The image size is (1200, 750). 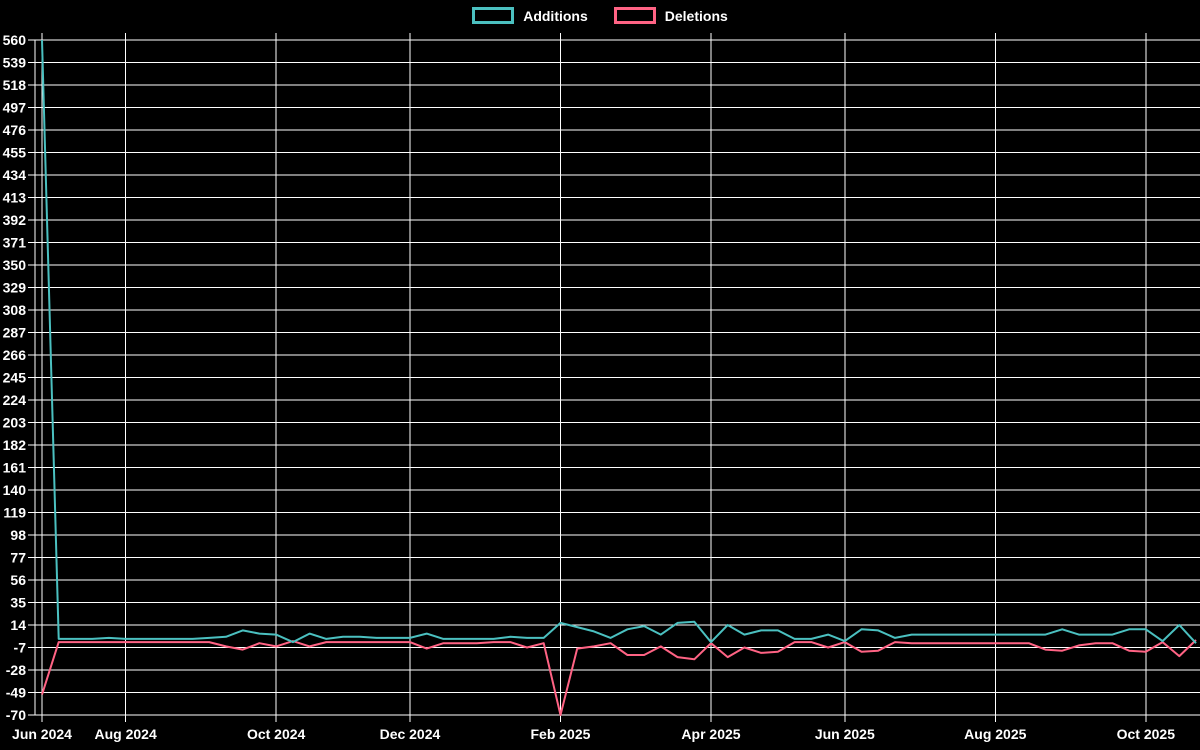 What do you see at coordinates (15, 355) in the screenshot?
I see `y-tick-label: 266` at bounding box center [15, 355].